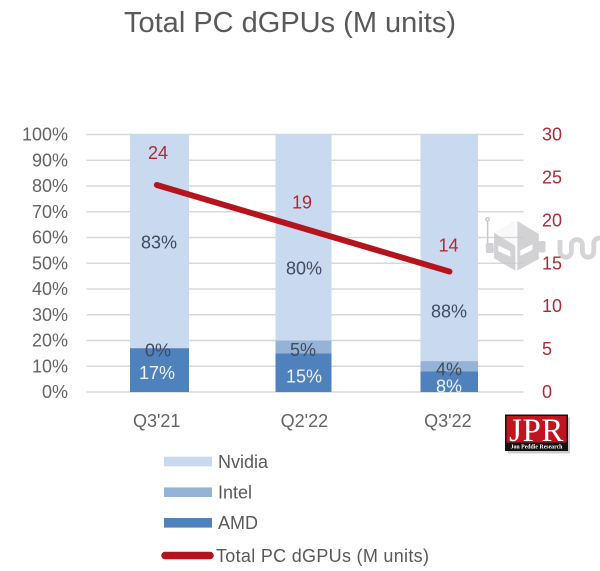 The height and width of the screenshot is (571, 600). Describe the element at coordinates (50, 366) in the screenshot. I see `svg-text: 10%` at that location.